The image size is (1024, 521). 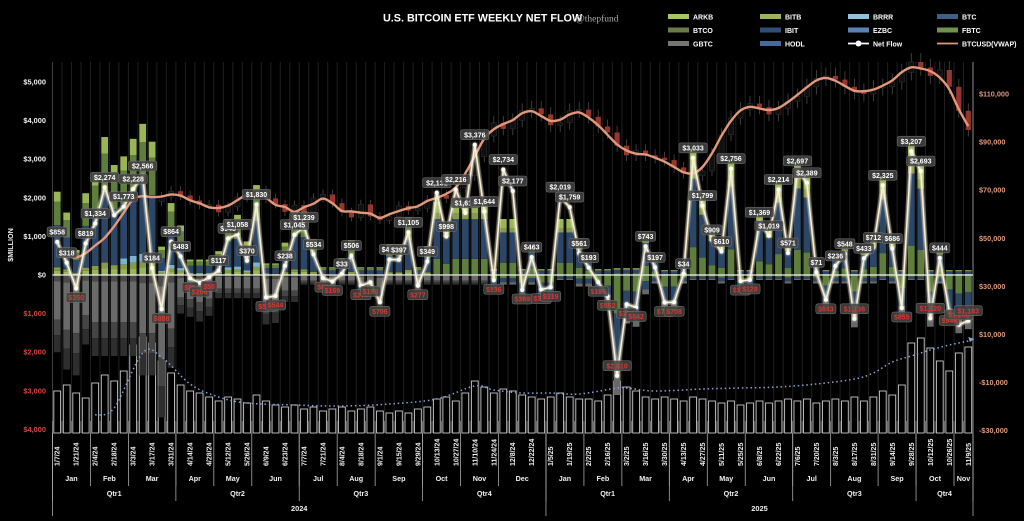 What do you see at coordinates (143, 167) in the screenshot?
I see `svg-text: $2,566` at bounding box center [143, 167].